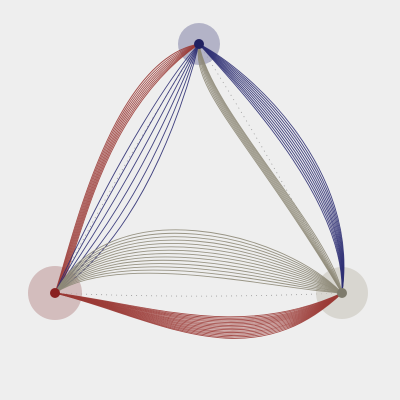 This screenshot has height=400, width=400. I want to click on node-left, so click(55, 293).